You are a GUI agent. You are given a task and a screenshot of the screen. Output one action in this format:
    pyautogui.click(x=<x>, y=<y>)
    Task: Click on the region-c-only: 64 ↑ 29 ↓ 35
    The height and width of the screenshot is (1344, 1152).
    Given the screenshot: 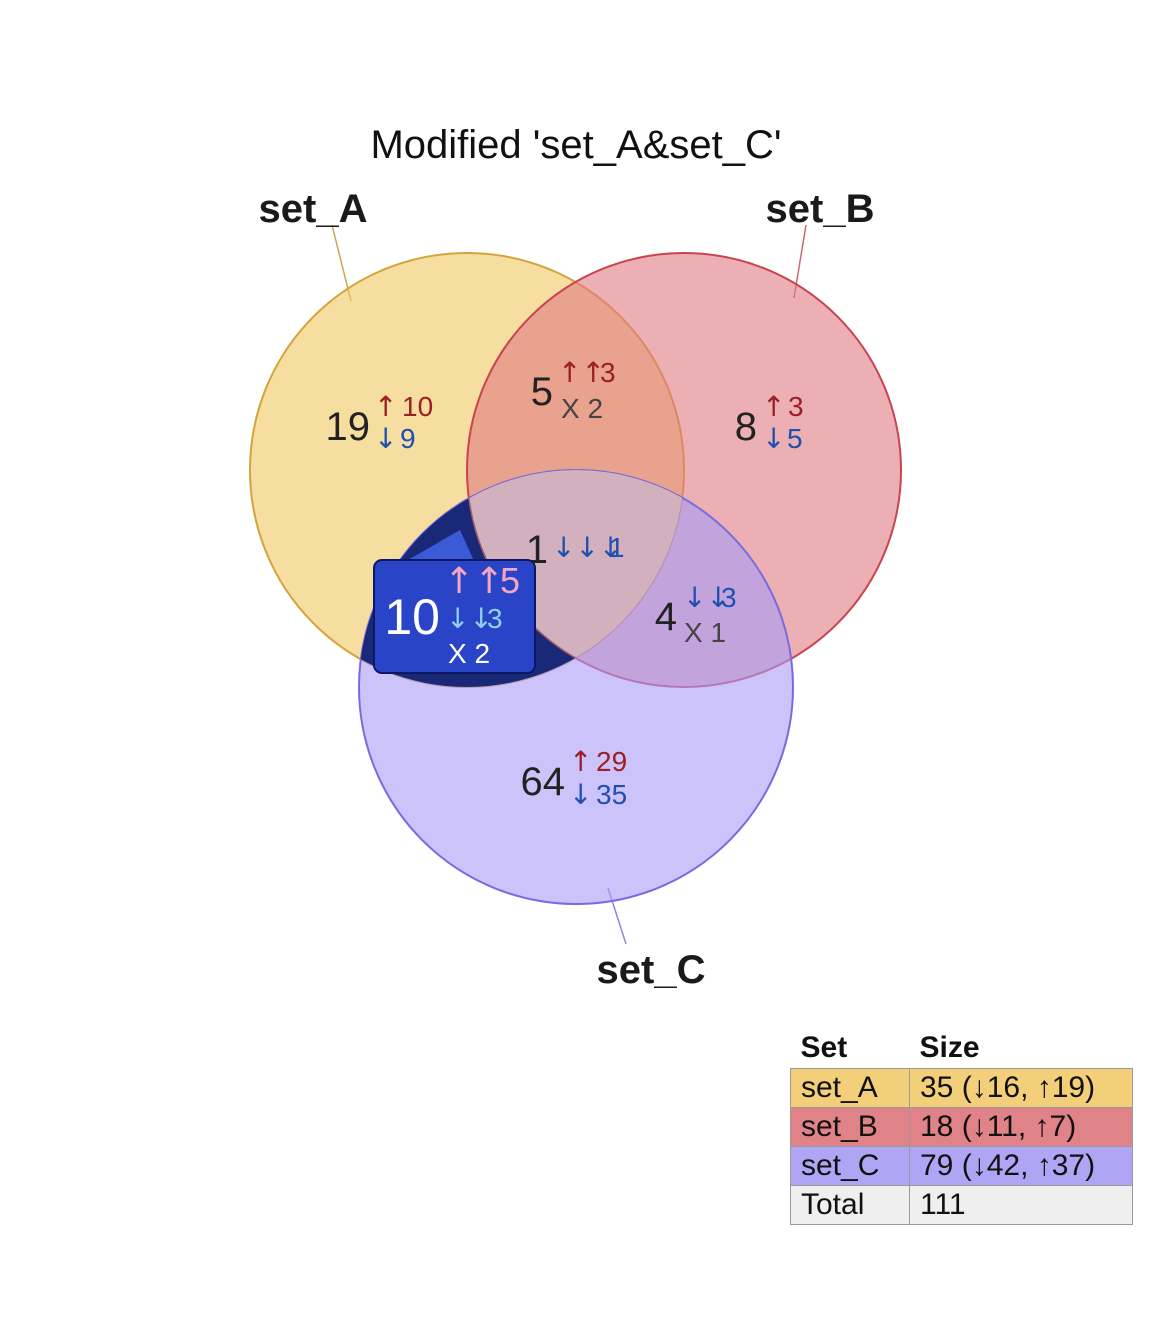 What is the action you would take?
    pyautogui.click(x=574, y=778)
    